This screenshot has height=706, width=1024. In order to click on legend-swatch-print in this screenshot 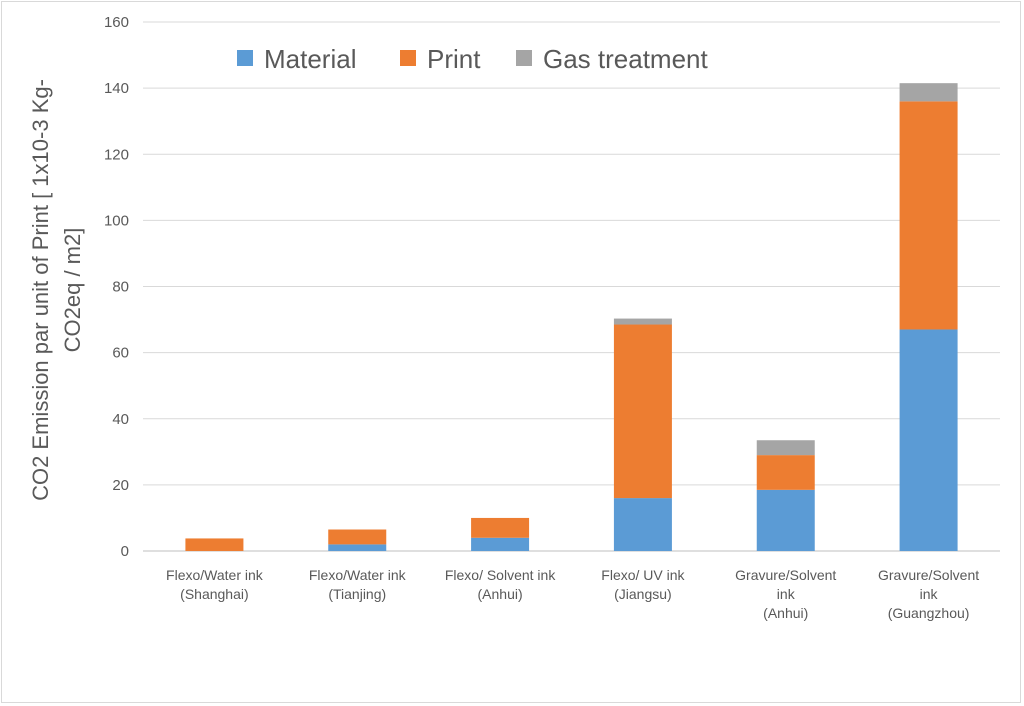, I will do `click(408, 58)`.